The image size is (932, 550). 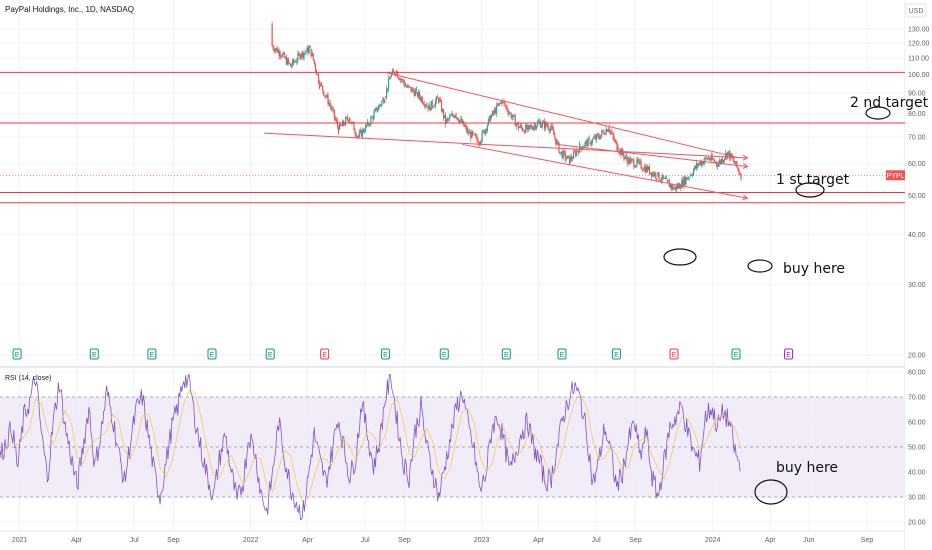 I want to click on time-tick-label: Apr, so click(x=771, y=540).